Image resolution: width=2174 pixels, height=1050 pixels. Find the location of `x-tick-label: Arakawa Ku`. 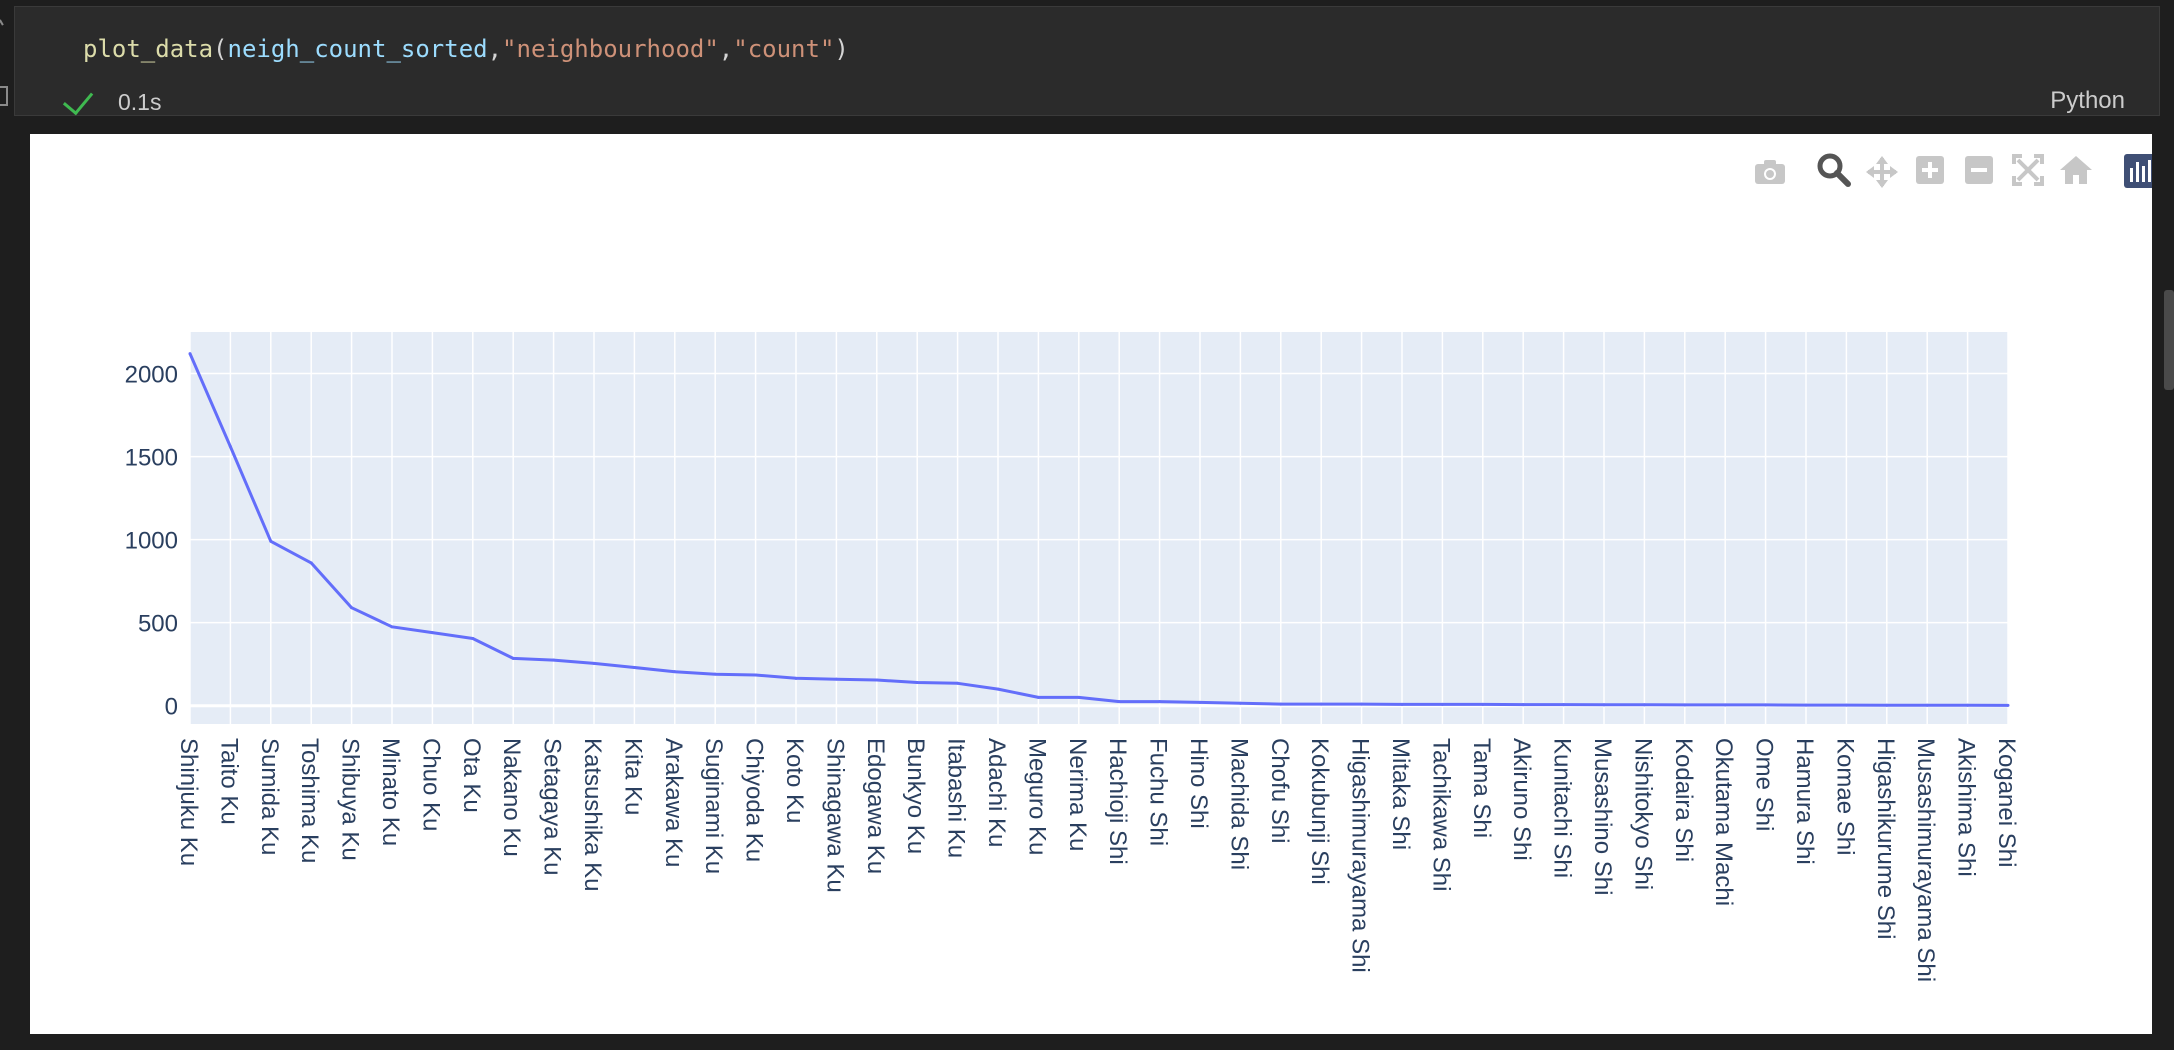

x-tick-label: Arakawa Ku is located at coordinates (673, 802).